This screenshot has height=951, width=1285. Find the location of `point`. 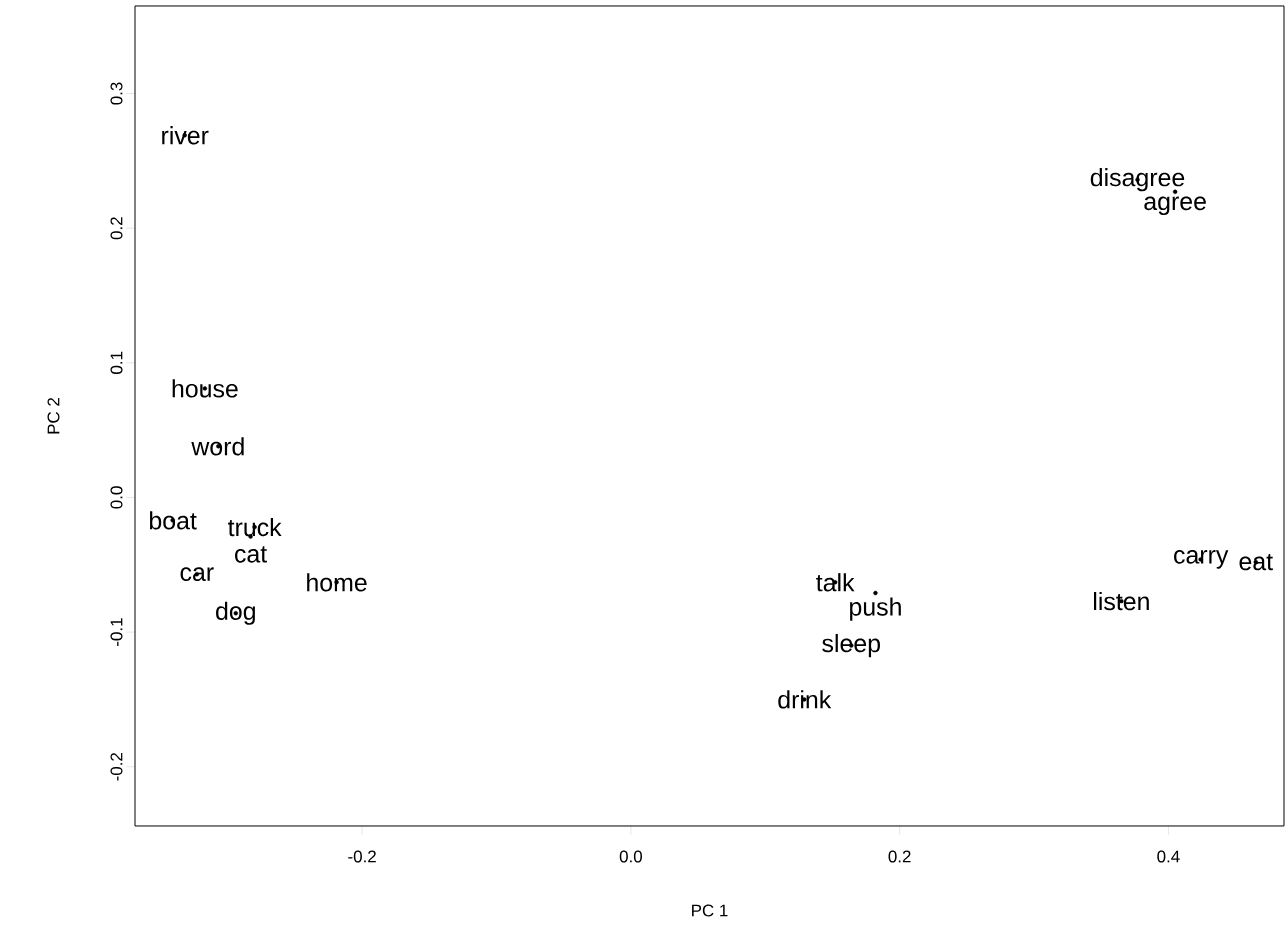

point is located at coordinates (875, 593).